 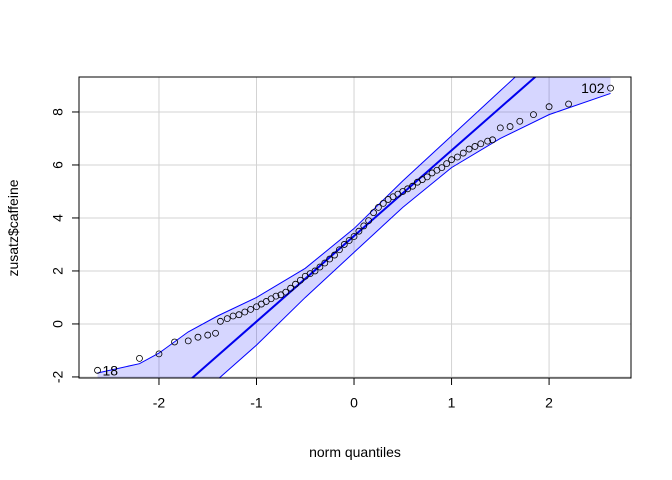 What do you see at coordinates (58, 324) in the screenshot?
I see `y-tick-label: 0` at bounding box center [58, 324].